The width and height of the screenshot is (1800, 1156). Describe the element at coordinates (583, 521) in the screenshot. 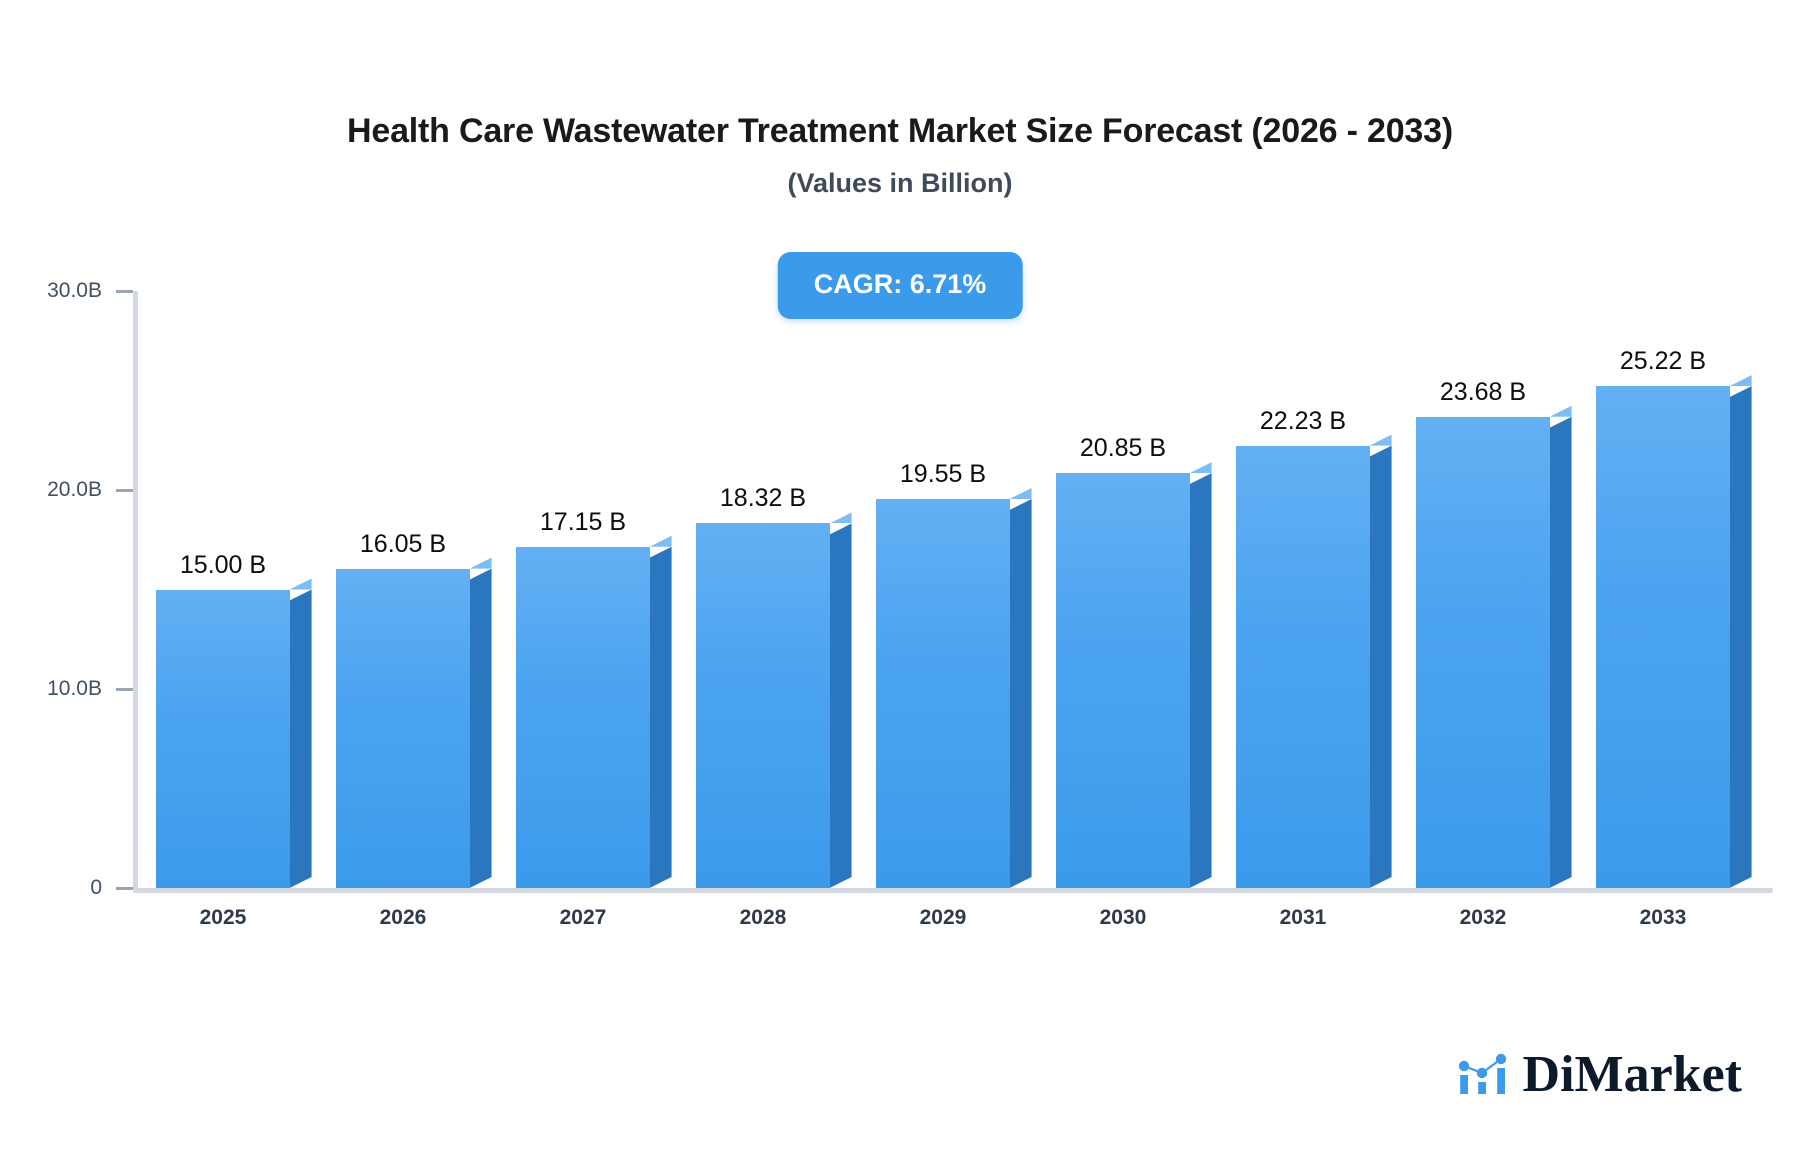

I see `bar-value-label: 17.15 B` at that location.